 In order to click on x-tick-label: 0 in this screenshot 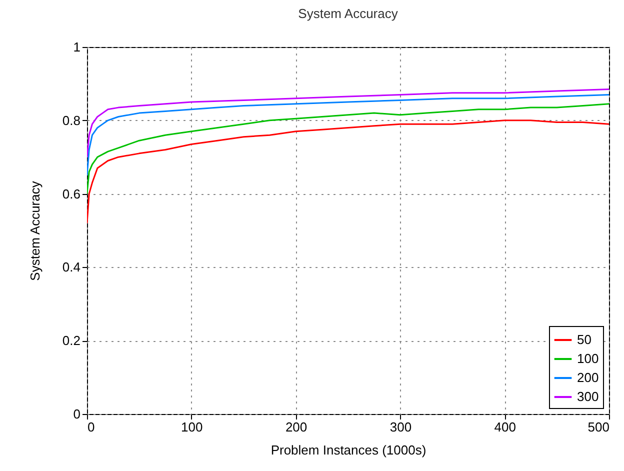, I will do `click(91, 427)`.